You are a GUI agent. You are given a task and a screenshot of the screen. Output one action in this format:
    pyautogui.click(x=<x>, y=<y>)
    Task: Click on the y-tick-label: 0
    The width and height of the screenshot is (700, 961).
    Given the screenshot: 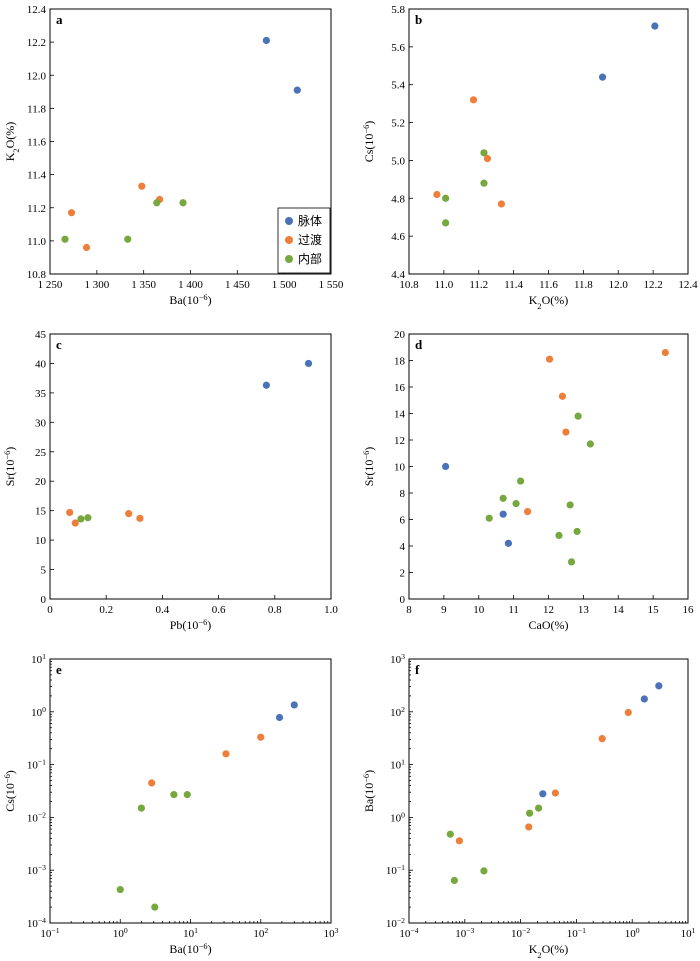 What is the action you would take?
    pyautogui.click(x=44, y=600)
    